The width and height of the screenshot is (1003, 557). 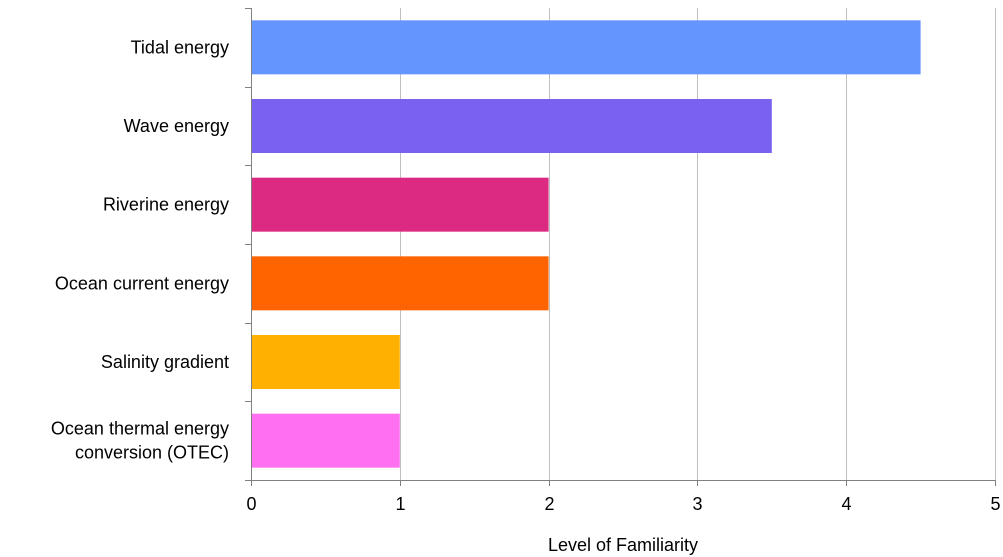 What do you see at coordinates (846, 504) in the screenshot?
I see `x-tick-label-4: 4` at bounding box center [846, 504].